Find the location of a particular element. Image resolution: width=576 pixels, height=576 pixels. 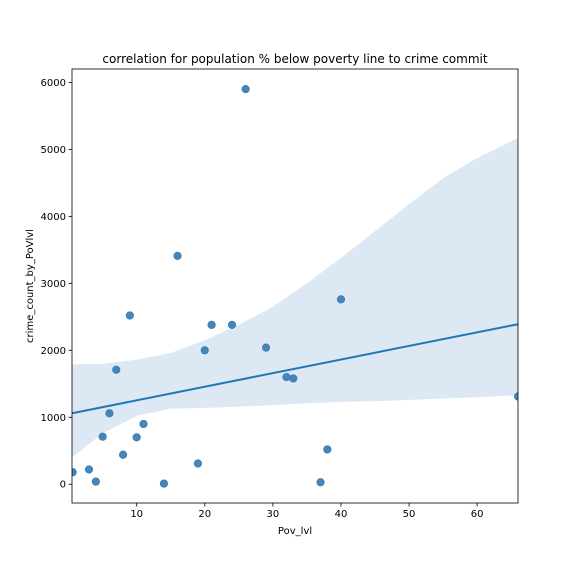

y-tick-label: 4000 is located at coordinates (53, 217).